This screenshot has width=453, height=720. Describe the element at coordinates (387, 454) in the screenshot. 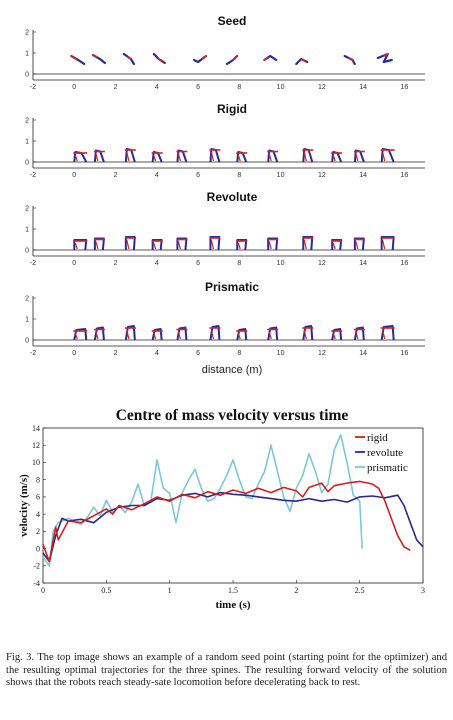

I see `legend: rigid revolute prismatic` at that location.